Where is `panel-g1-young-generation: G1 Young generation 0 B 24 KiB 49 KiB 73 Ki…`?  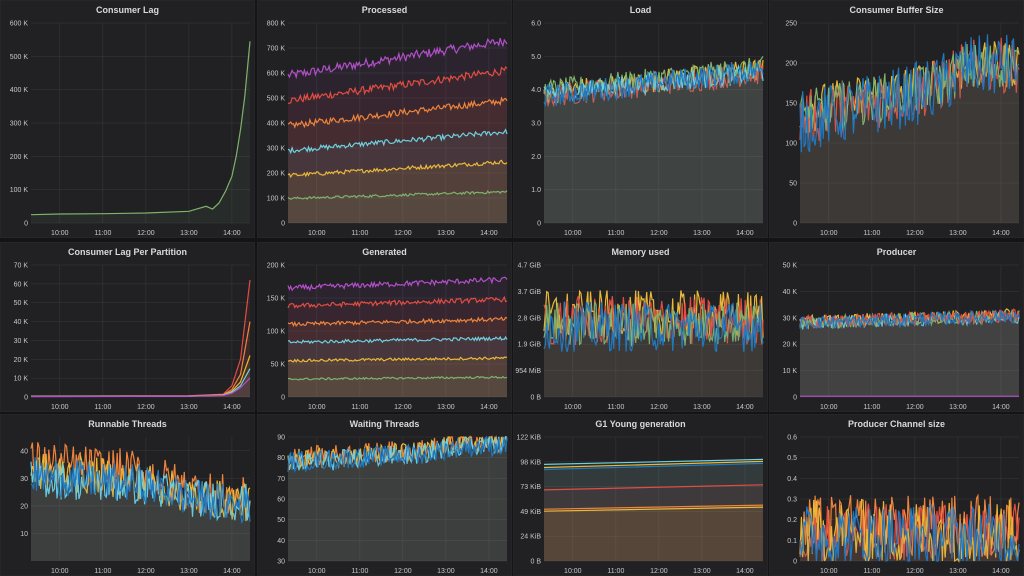 panel-g1-young-generation: G1 Young generation 0 B 24 KiB 49 KiB 73 Ki… is located at coordinates (640, 495).